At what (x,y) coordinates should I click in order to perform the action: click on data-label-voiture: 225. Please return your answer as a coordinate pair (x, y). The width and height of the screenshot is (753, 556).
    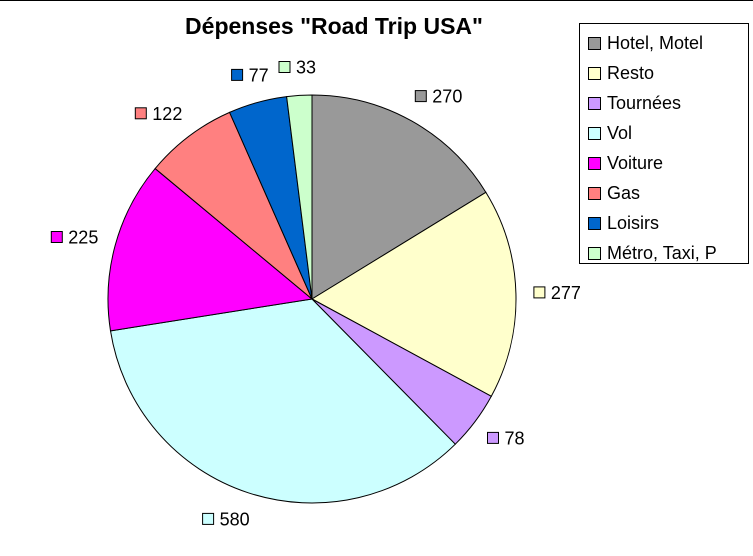
    Looking at the image, I should click on (74, 238).